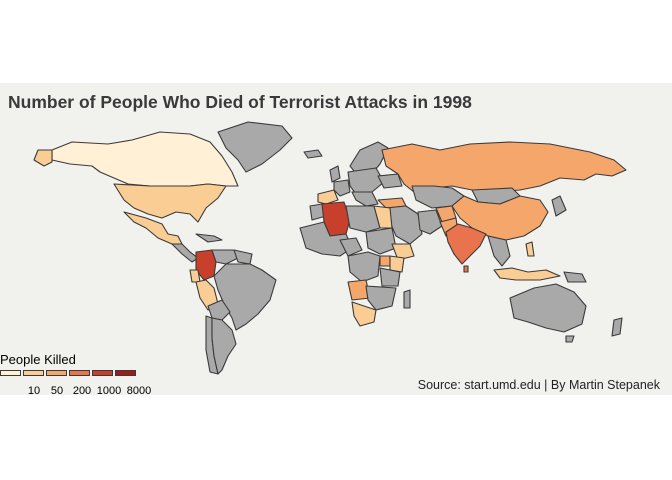 The image size is (672, 480). Describe the element at coordinates (328, 197) in the screenshot. I see `region-spain` at that location.